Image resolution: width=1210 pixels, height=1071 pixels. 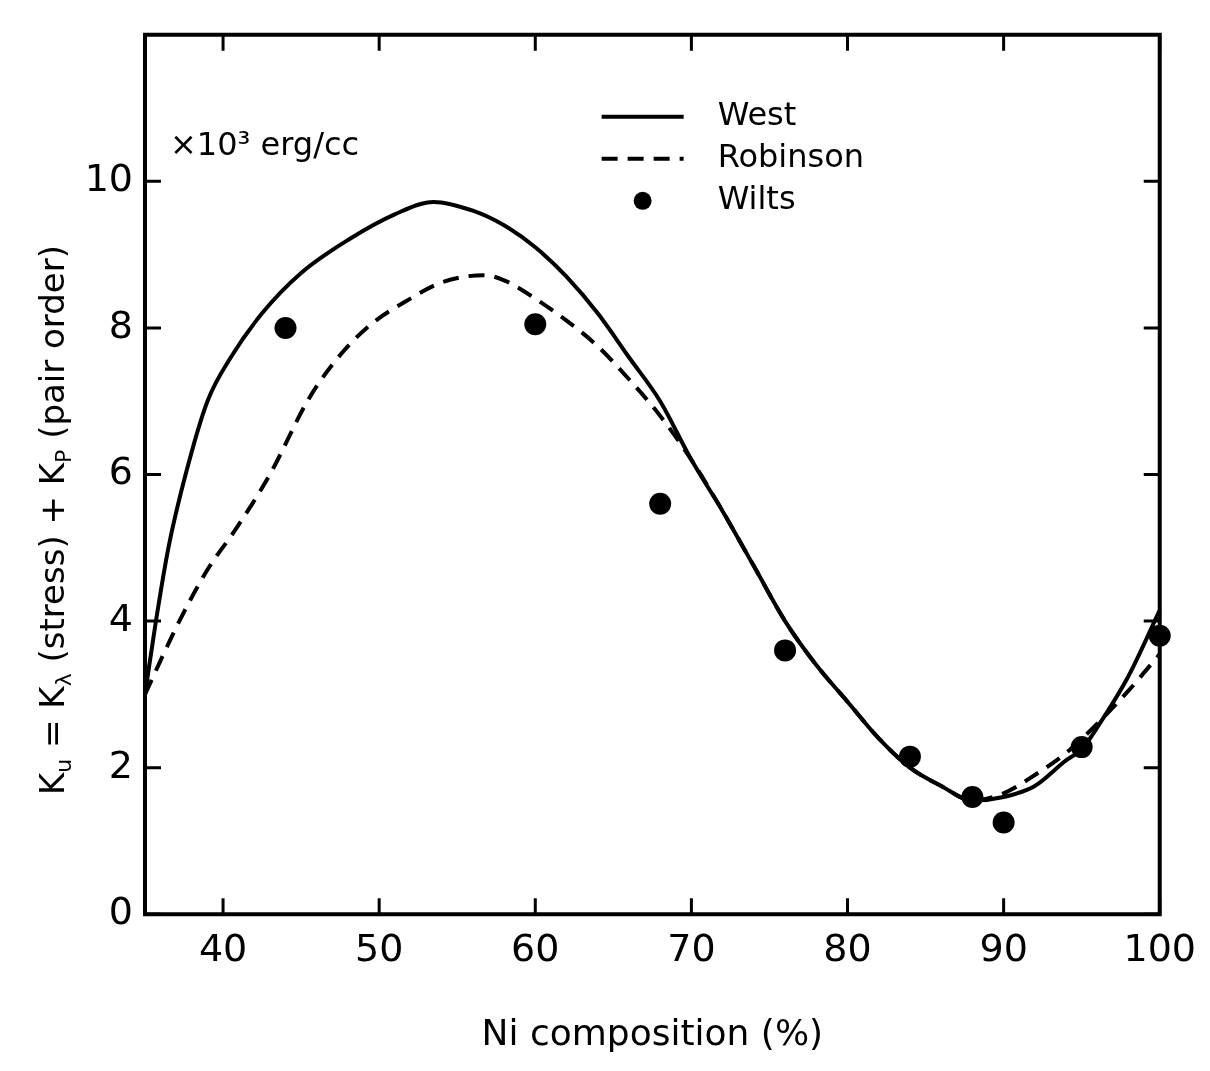 What do you see at coordinates (108, 178) in the screenshot?
I see `y-tick-label: 10` at bounding box center [108, 178].